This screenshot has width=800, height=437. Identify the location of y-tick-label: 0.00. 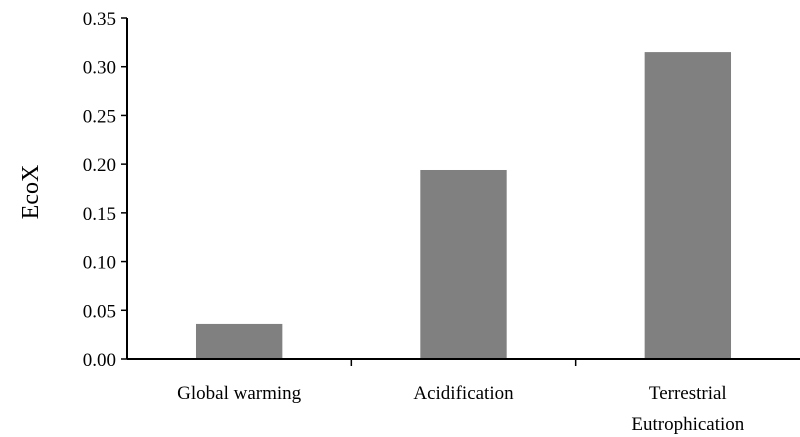
(99, 360).